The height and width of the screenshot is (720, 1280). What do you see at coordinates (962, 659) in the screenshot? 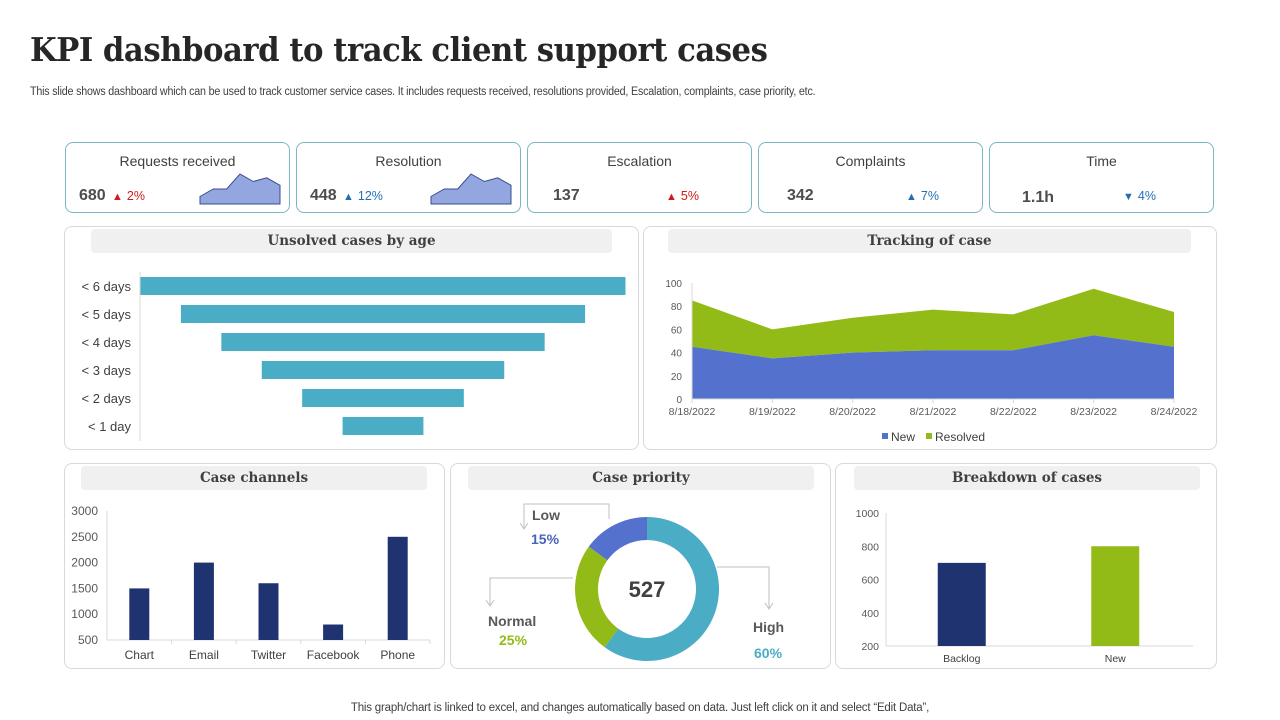
I see `category-label: Backlog` at bounding box center [962, 659].